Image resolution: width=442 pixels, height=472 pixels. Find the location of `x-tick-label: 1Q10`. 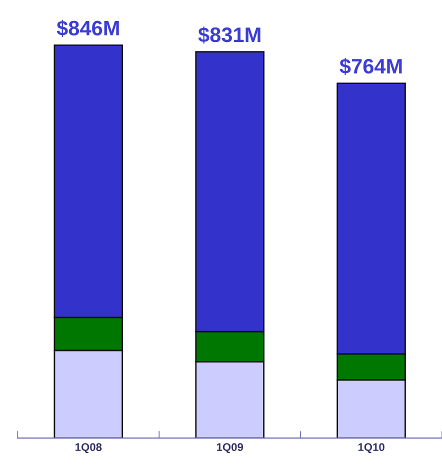

x-tick-label: 1Q10 is located at coordinates (371, 448).